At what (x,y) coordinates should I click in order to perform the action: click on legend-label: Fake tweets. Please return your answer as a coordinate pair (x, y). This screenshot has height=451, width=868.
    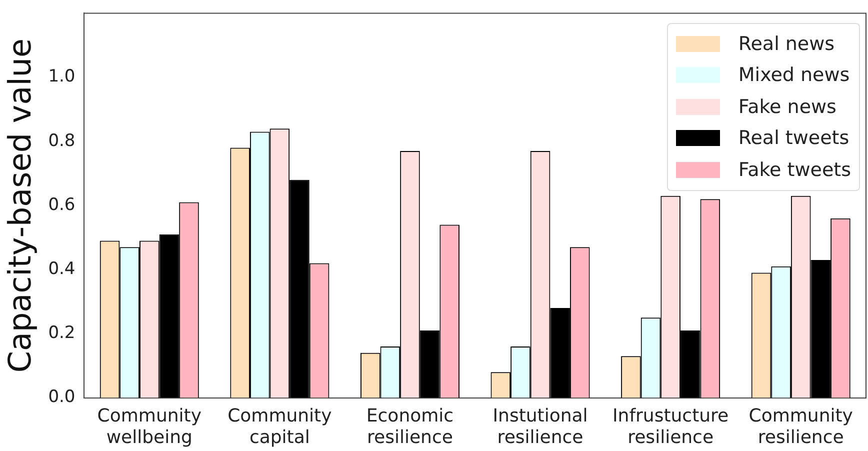
    Looking at the image, I should click on (794, 169).